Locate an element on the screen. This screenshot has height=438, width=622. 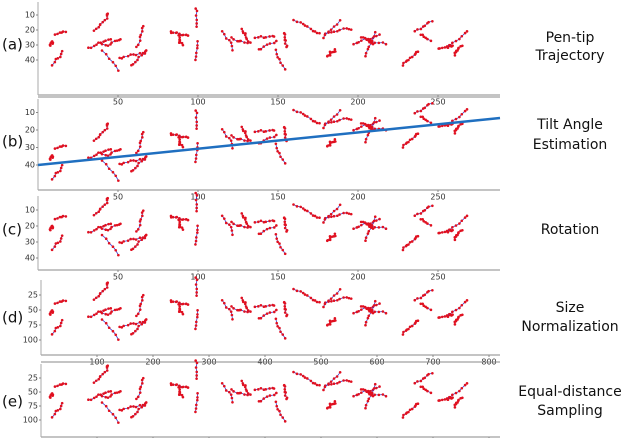
x-tick-label: 50 is located at coordinates (118, 102).